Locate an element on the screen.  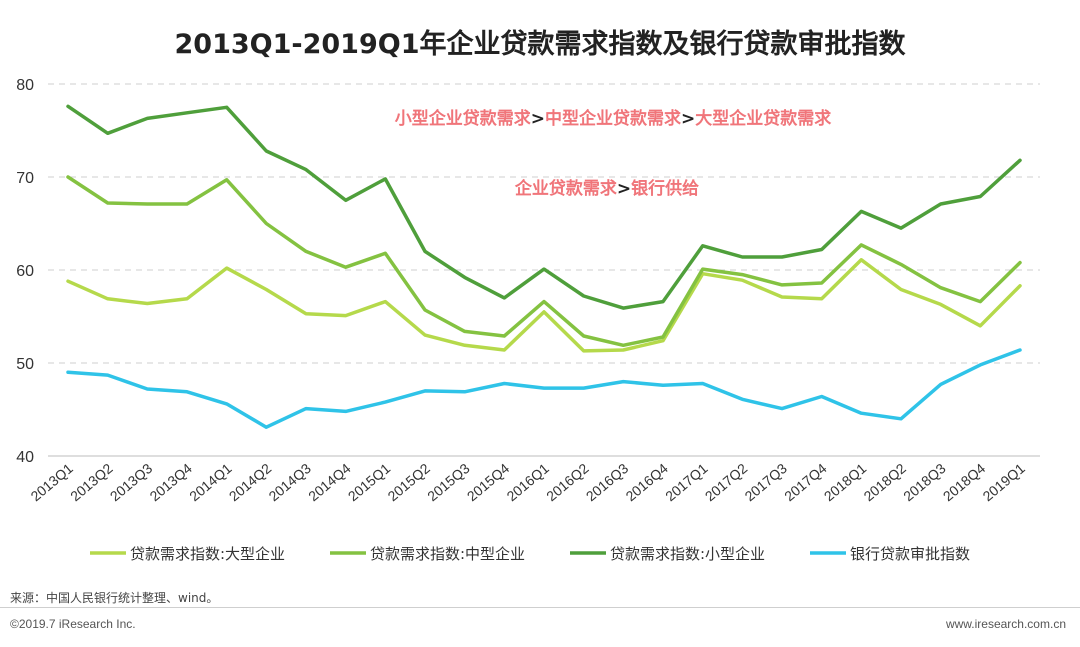
x-tick-label: 2018Q4 is located at coordinates (964, 482).